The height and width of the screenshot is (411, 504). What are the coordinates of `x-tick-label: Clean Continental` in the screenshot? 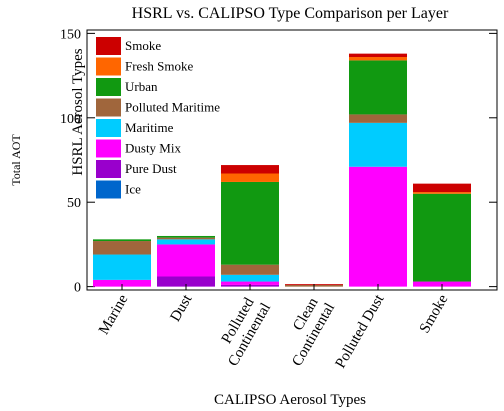 It's located at (307, 330).